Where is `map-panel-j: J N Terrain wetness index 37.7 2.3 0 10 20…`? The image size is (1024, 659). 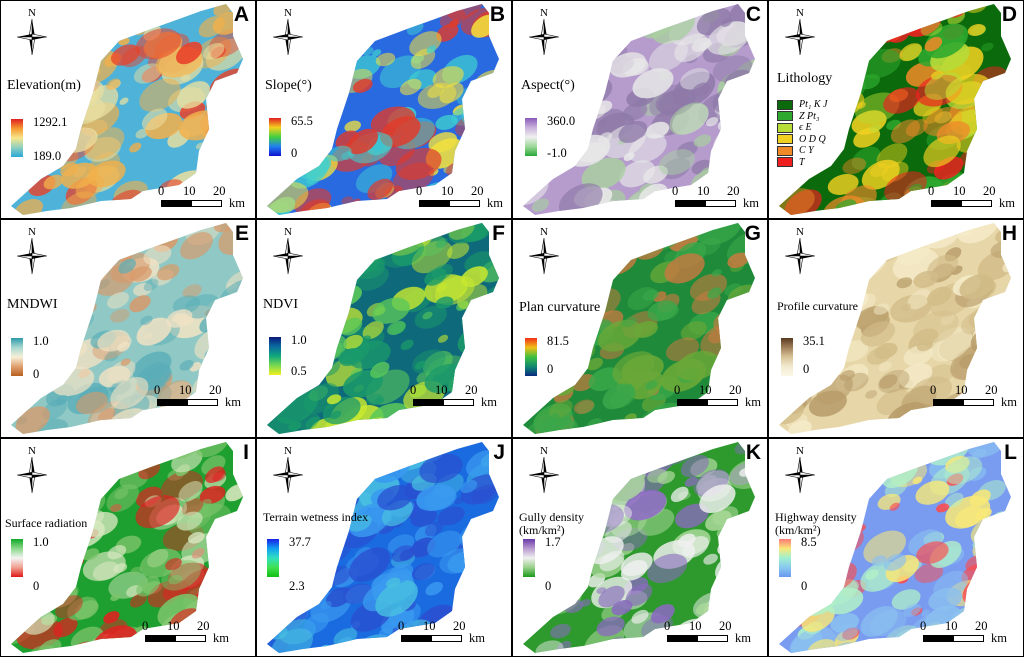 map-panel-j: J N Terrain wetness index 37.7 2.3 0 10 20… is located at coordinates (384, 547).